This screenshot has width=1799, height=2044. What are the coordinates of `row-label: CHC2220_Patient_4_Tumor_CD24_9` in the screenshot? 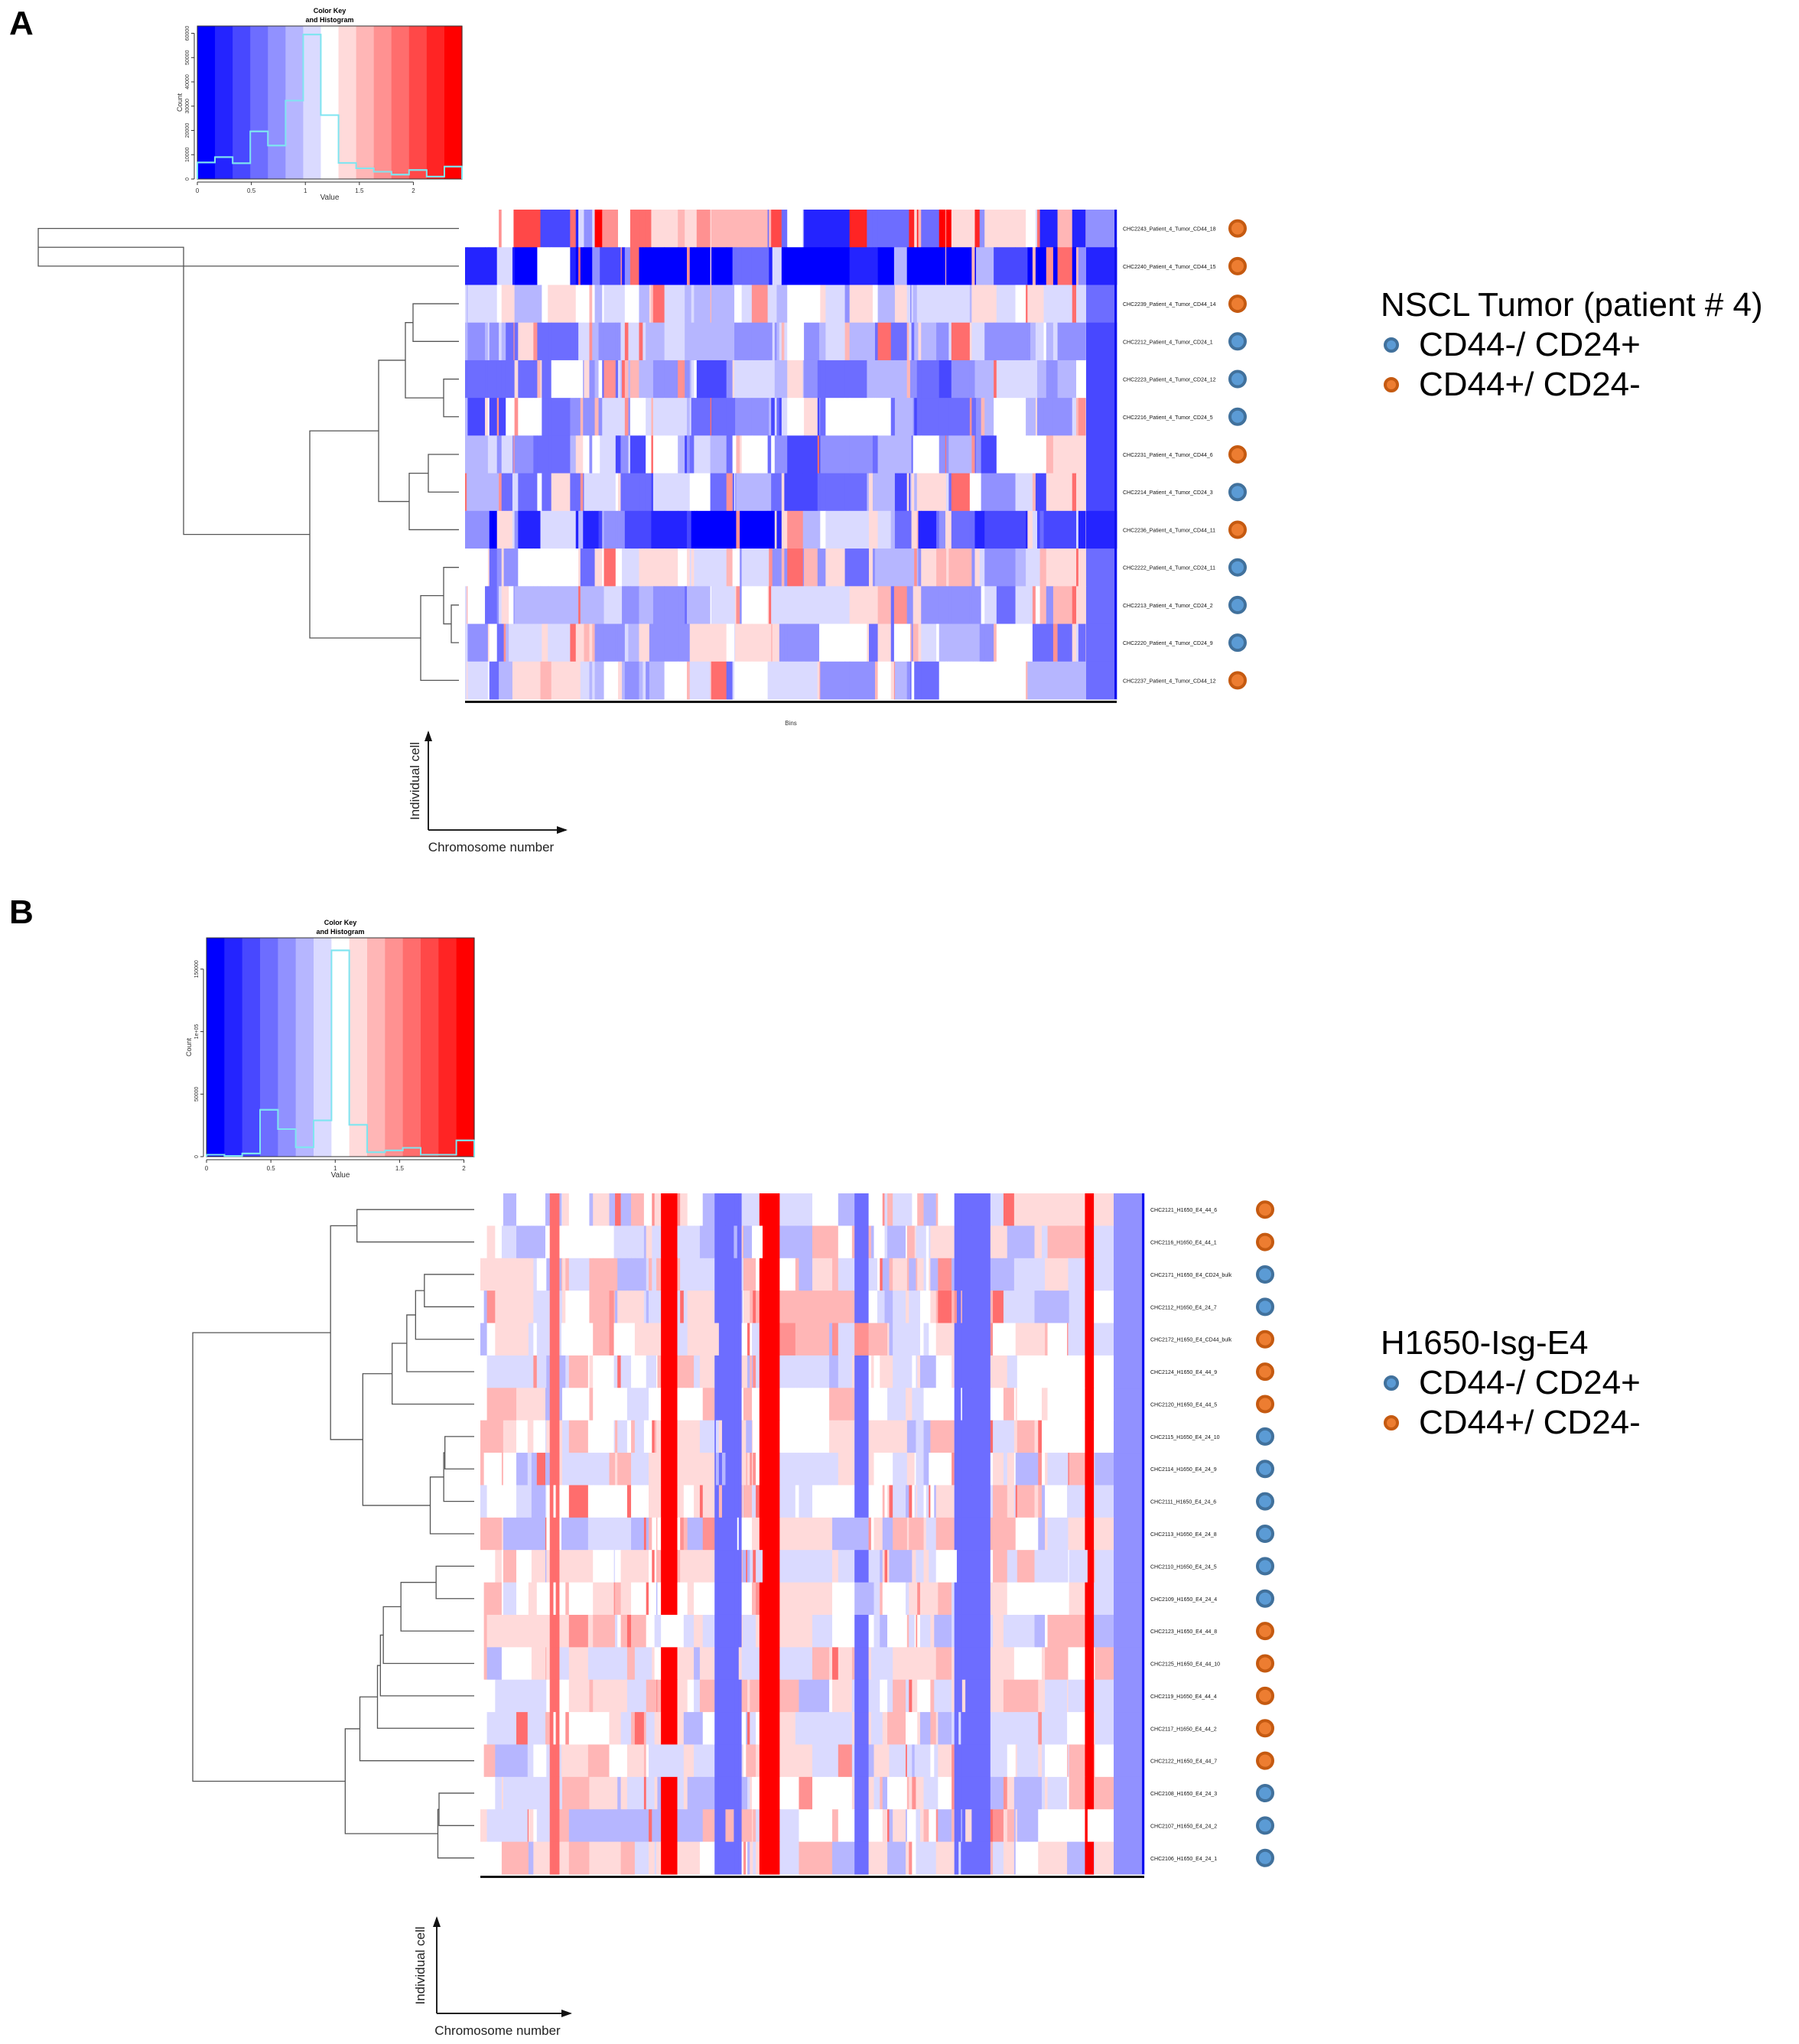 It's located at (1168, 643).